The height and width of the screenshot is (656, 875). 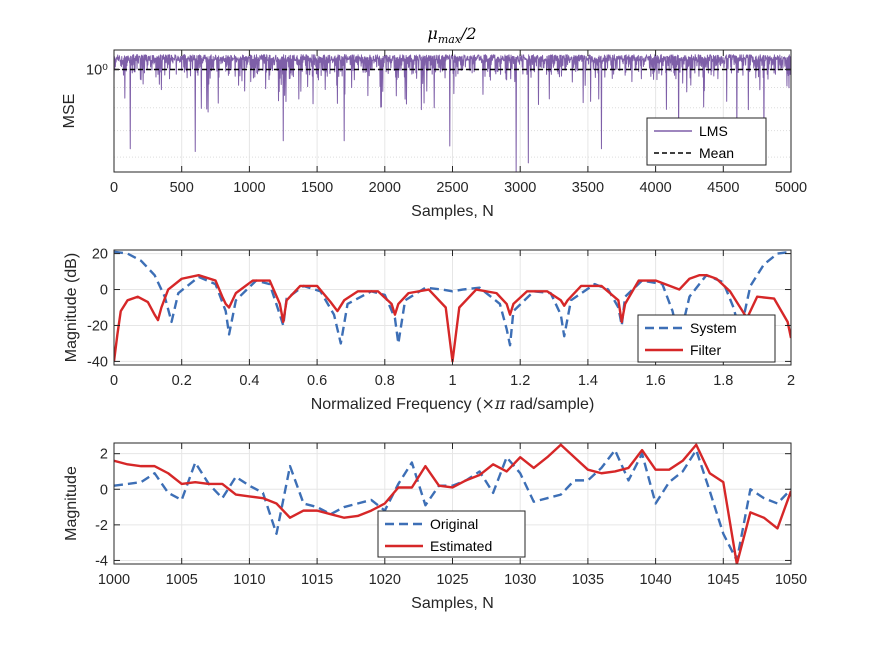 I want to click on signal-legend: Original Estimated, so click(x=451, y=534).